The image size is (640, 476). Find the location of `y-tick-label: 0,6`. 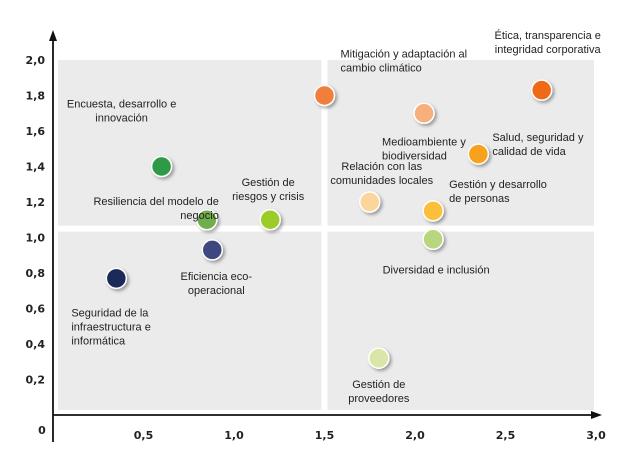

y-tick-label: 0,6 is located at coordinates (36, 309).